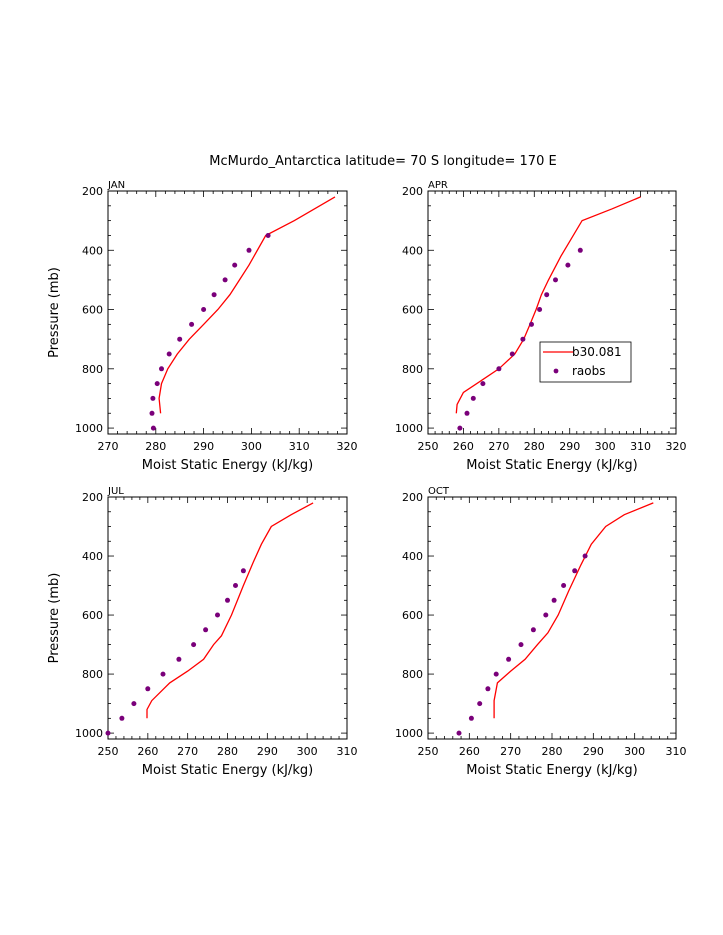  What do you see at coordinates (347, 446) in the screenshot?
I see `x-tick-label: 320` at bounding box center [347, 446].